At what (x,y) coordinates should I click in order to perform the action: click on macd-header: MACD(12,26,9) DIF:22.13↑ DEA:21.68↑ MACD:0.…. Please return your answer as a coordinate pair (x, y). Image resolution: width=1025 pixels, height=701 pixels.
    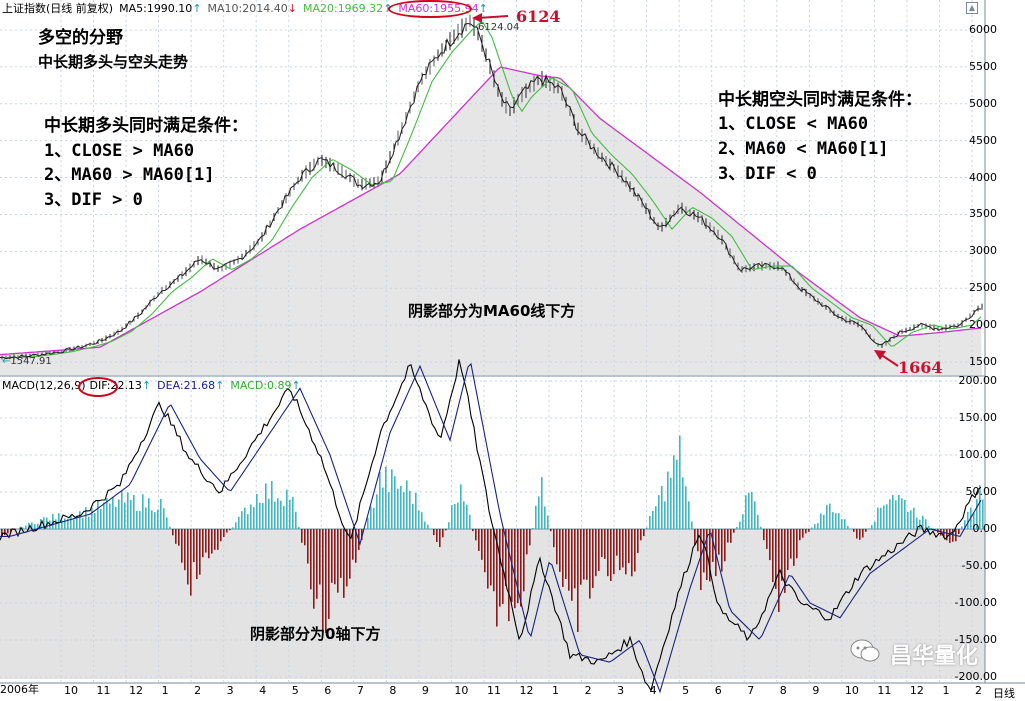
    Looking at the image, I should click on (154, 386).